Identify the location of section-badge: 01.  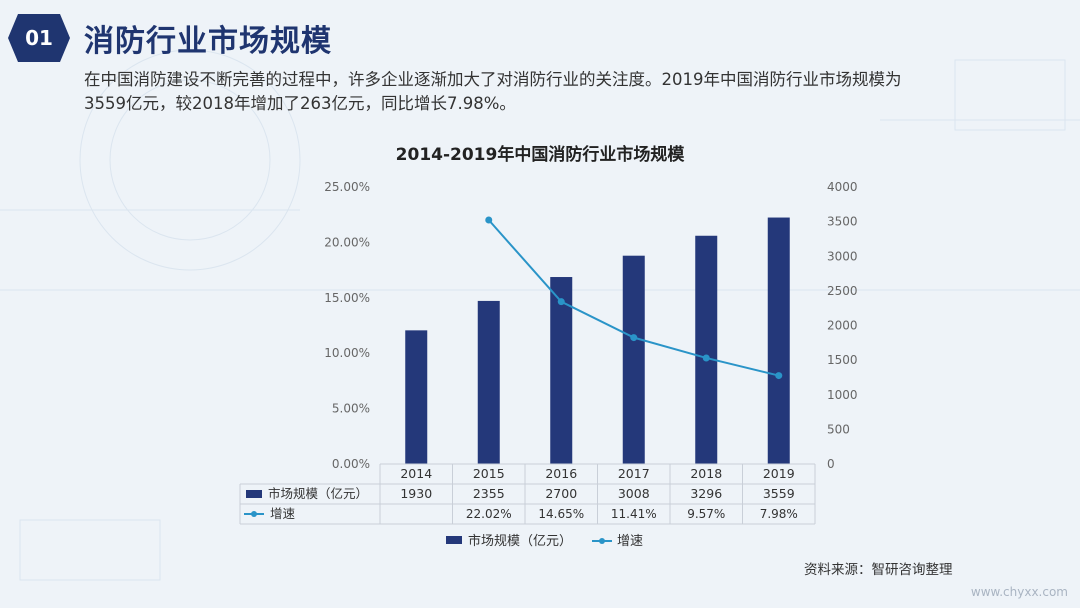
(39, 38).